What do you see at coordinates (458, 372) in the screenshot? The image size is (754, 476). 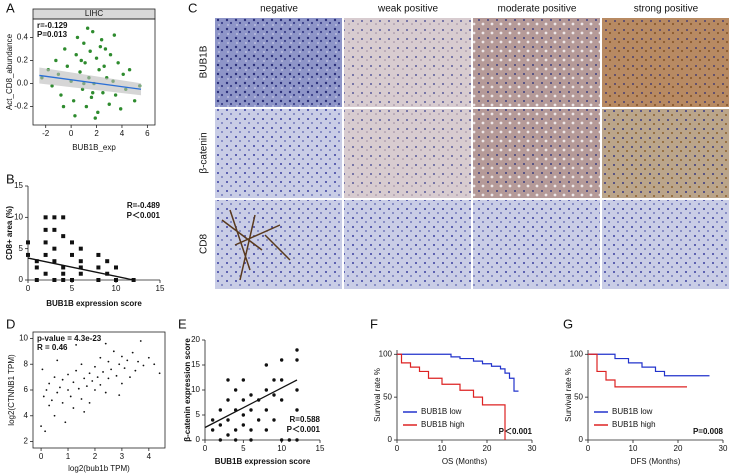 I see `survival-curve` at bounding box center [458, 372].